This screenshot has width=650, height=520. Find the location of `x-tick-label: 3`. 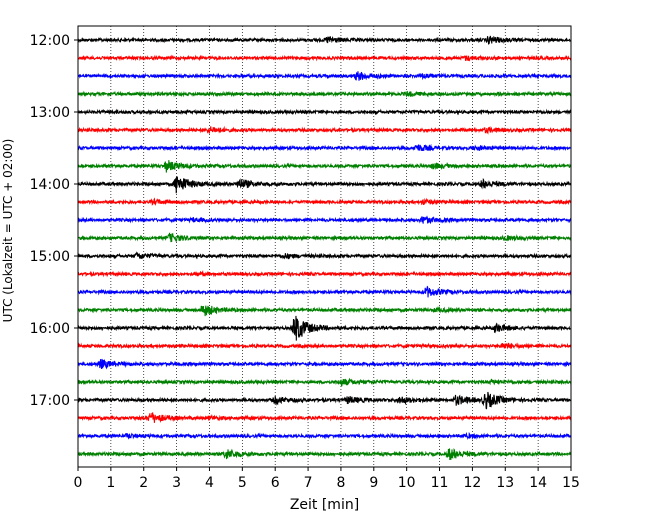

x-tick-label: 3 is located at coordinates (176, 483).